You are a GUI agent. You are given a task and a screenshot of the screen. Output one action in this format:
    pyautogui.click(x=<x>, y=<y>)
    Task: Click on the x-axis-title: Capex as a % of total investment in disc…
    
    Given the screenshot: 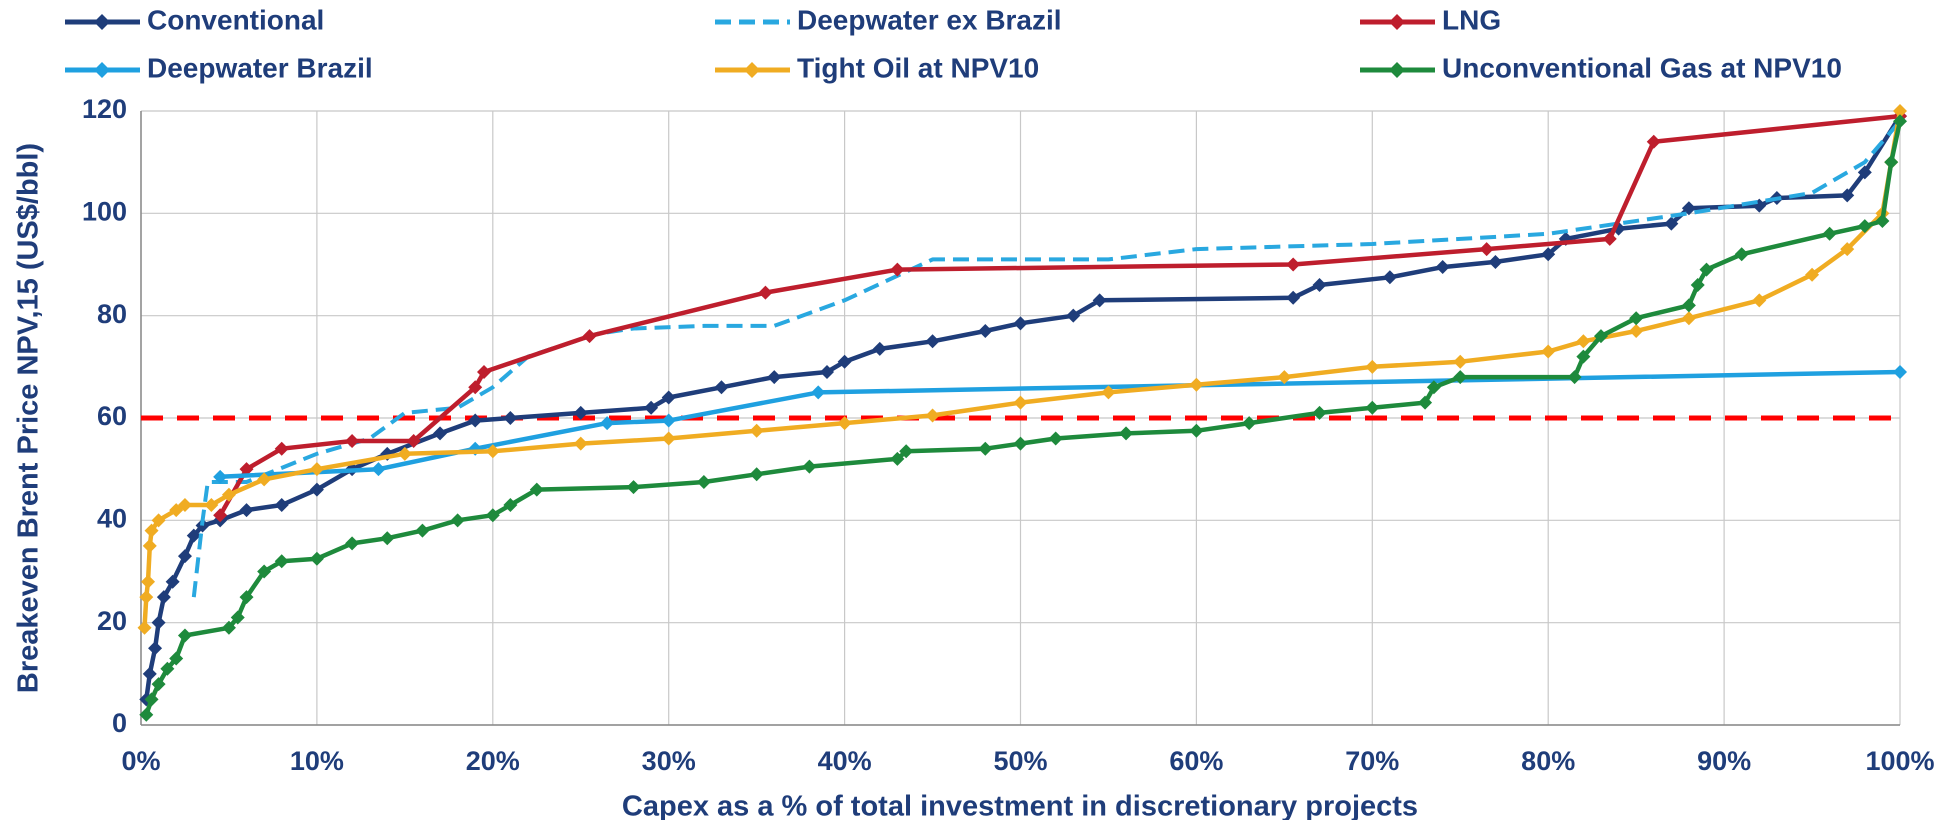 What is the action you would take?
    pyautogui.click(x=1020, y=805)
    